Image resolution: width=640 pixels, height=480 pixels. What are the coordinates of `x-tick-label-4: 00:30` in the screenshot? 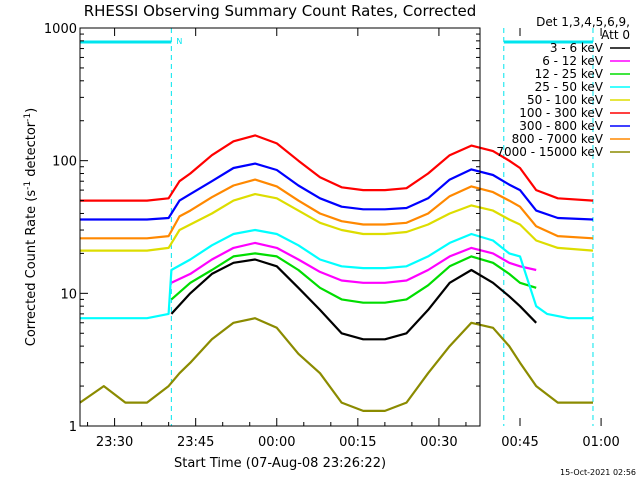 It's located at (438, 442).